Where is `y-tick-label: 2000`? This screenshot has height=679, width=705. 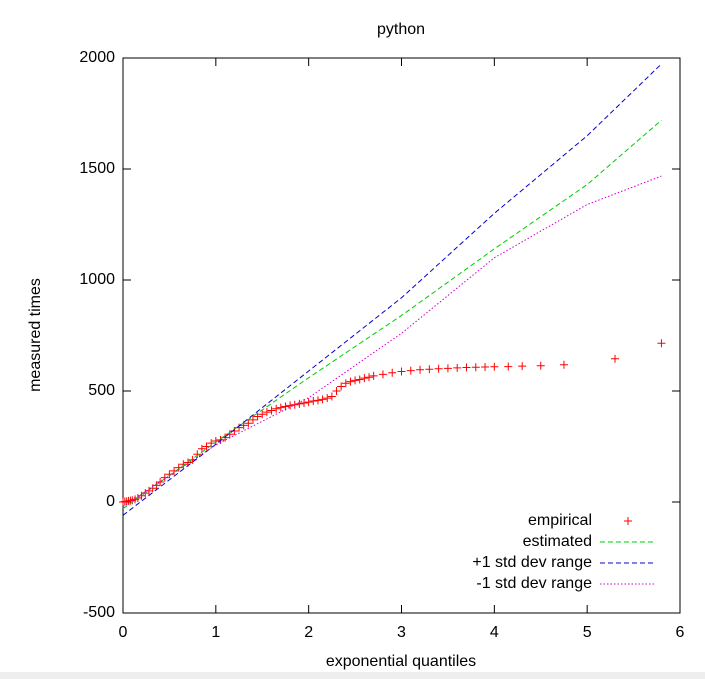 y-tick-label: 2000 is located at coordinates (97, 57).